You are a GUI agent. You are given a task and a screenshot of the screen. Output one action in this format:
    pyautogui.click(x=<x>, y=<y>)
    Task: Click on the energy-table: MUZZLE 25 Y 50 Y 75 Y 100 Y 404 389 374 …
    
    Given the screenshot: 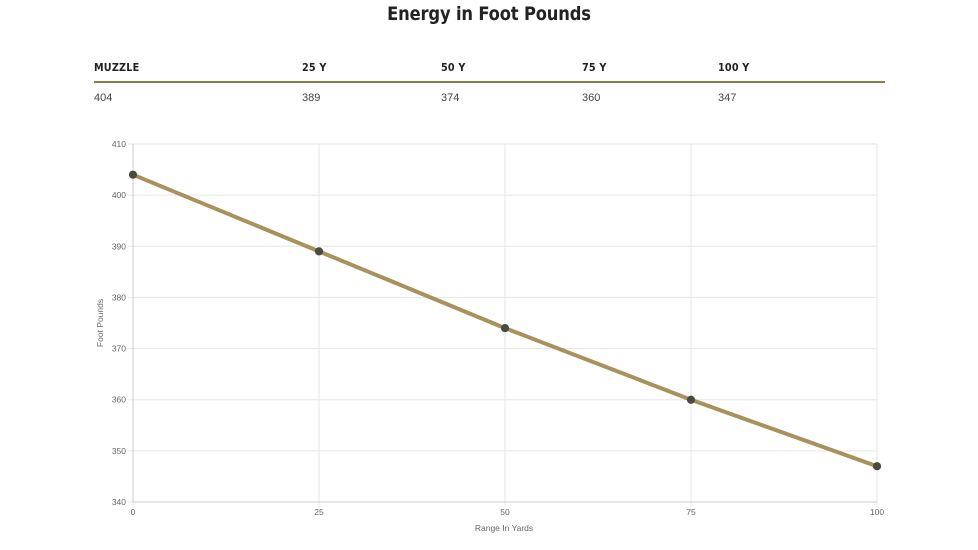 What is the action you would take?
    pyautogui.click(x=489, y=83)
    